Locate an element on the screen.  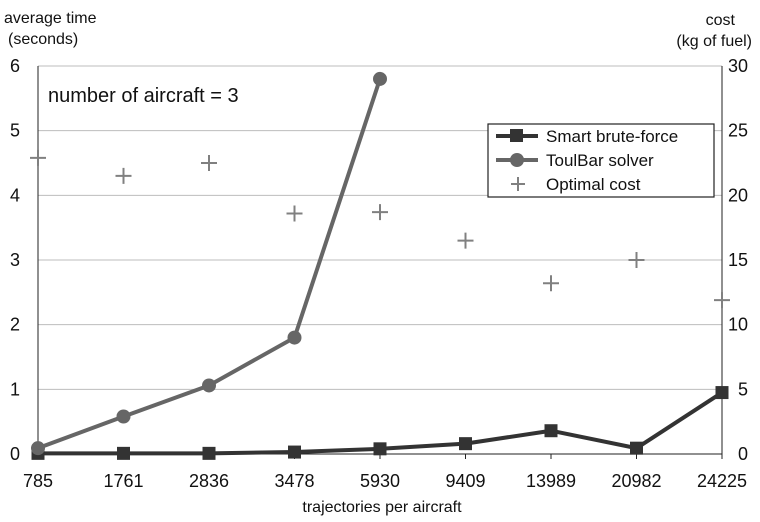
x-tick-label: 1761 is located at coordinates (123, 481).